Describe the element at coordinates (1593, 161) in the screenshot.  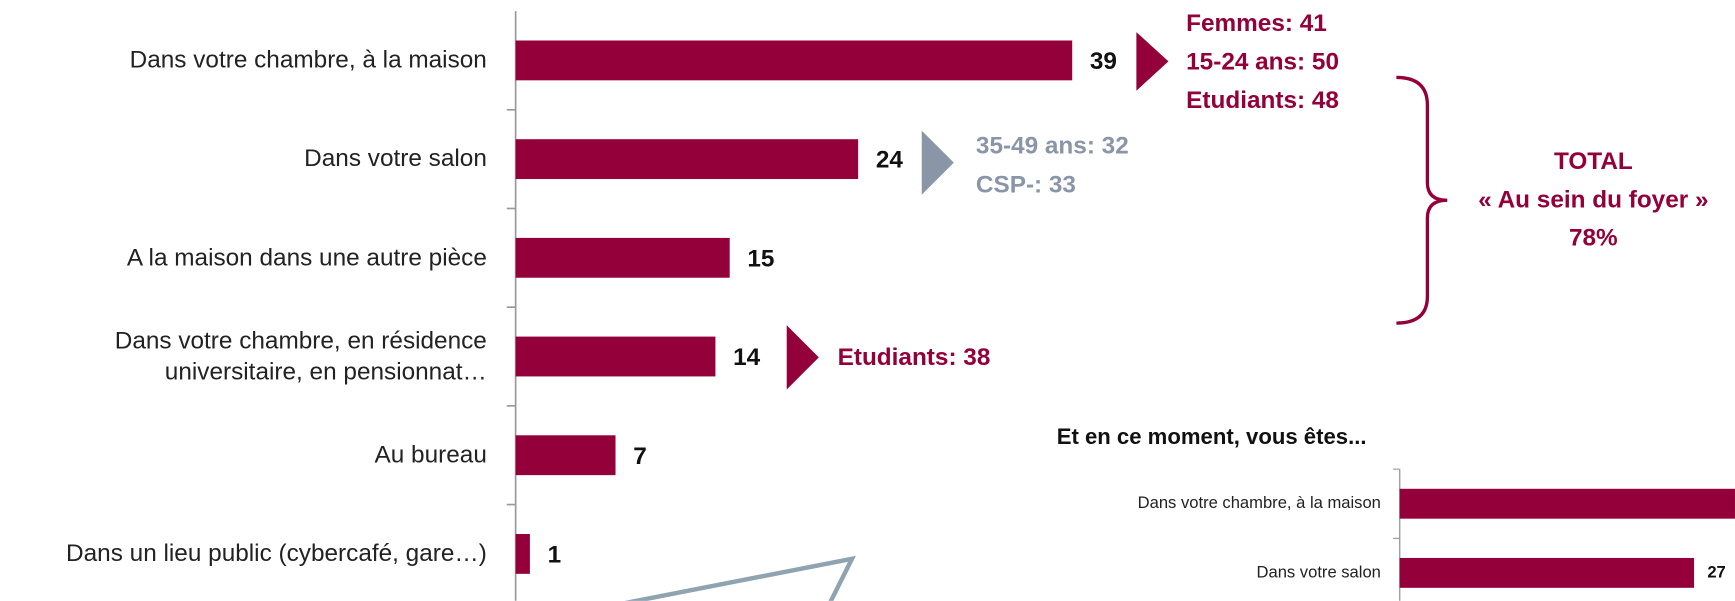
I see `total-label: TOTAL` at that location.